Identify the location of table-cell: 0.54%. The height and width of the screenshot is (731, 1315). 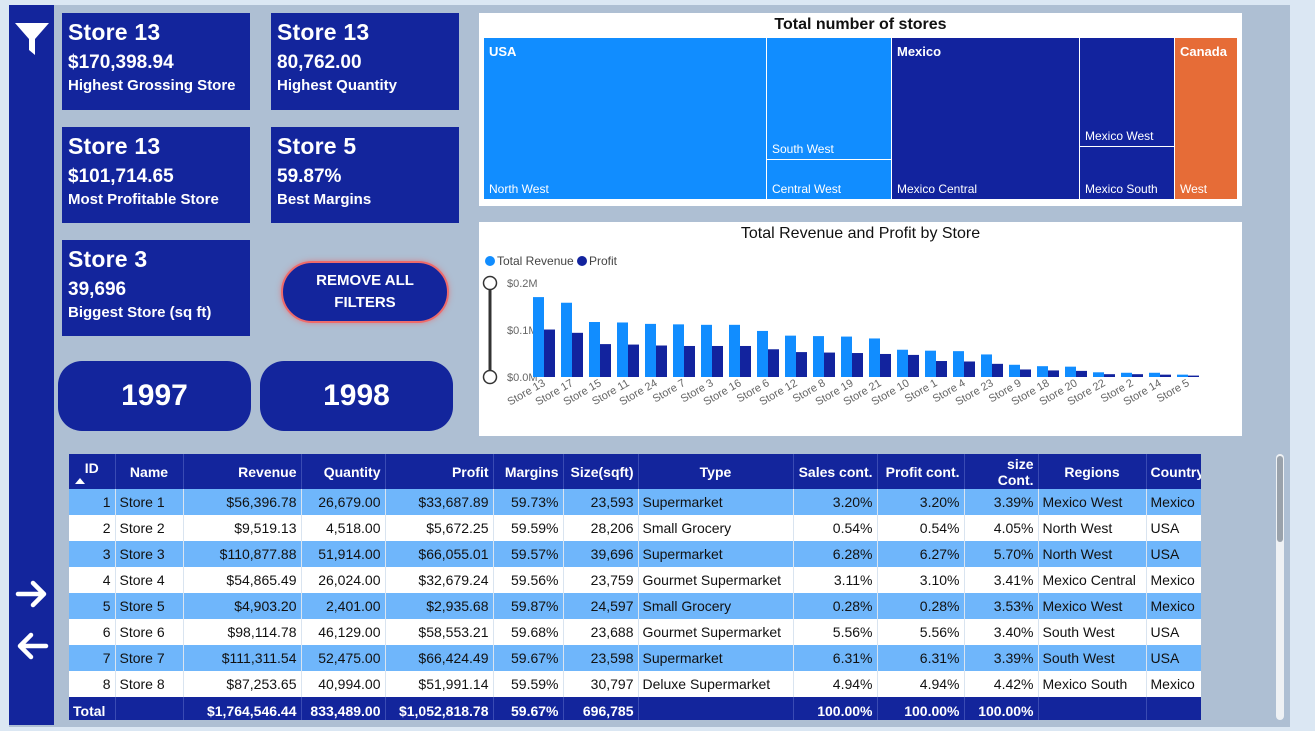
(921, 528).